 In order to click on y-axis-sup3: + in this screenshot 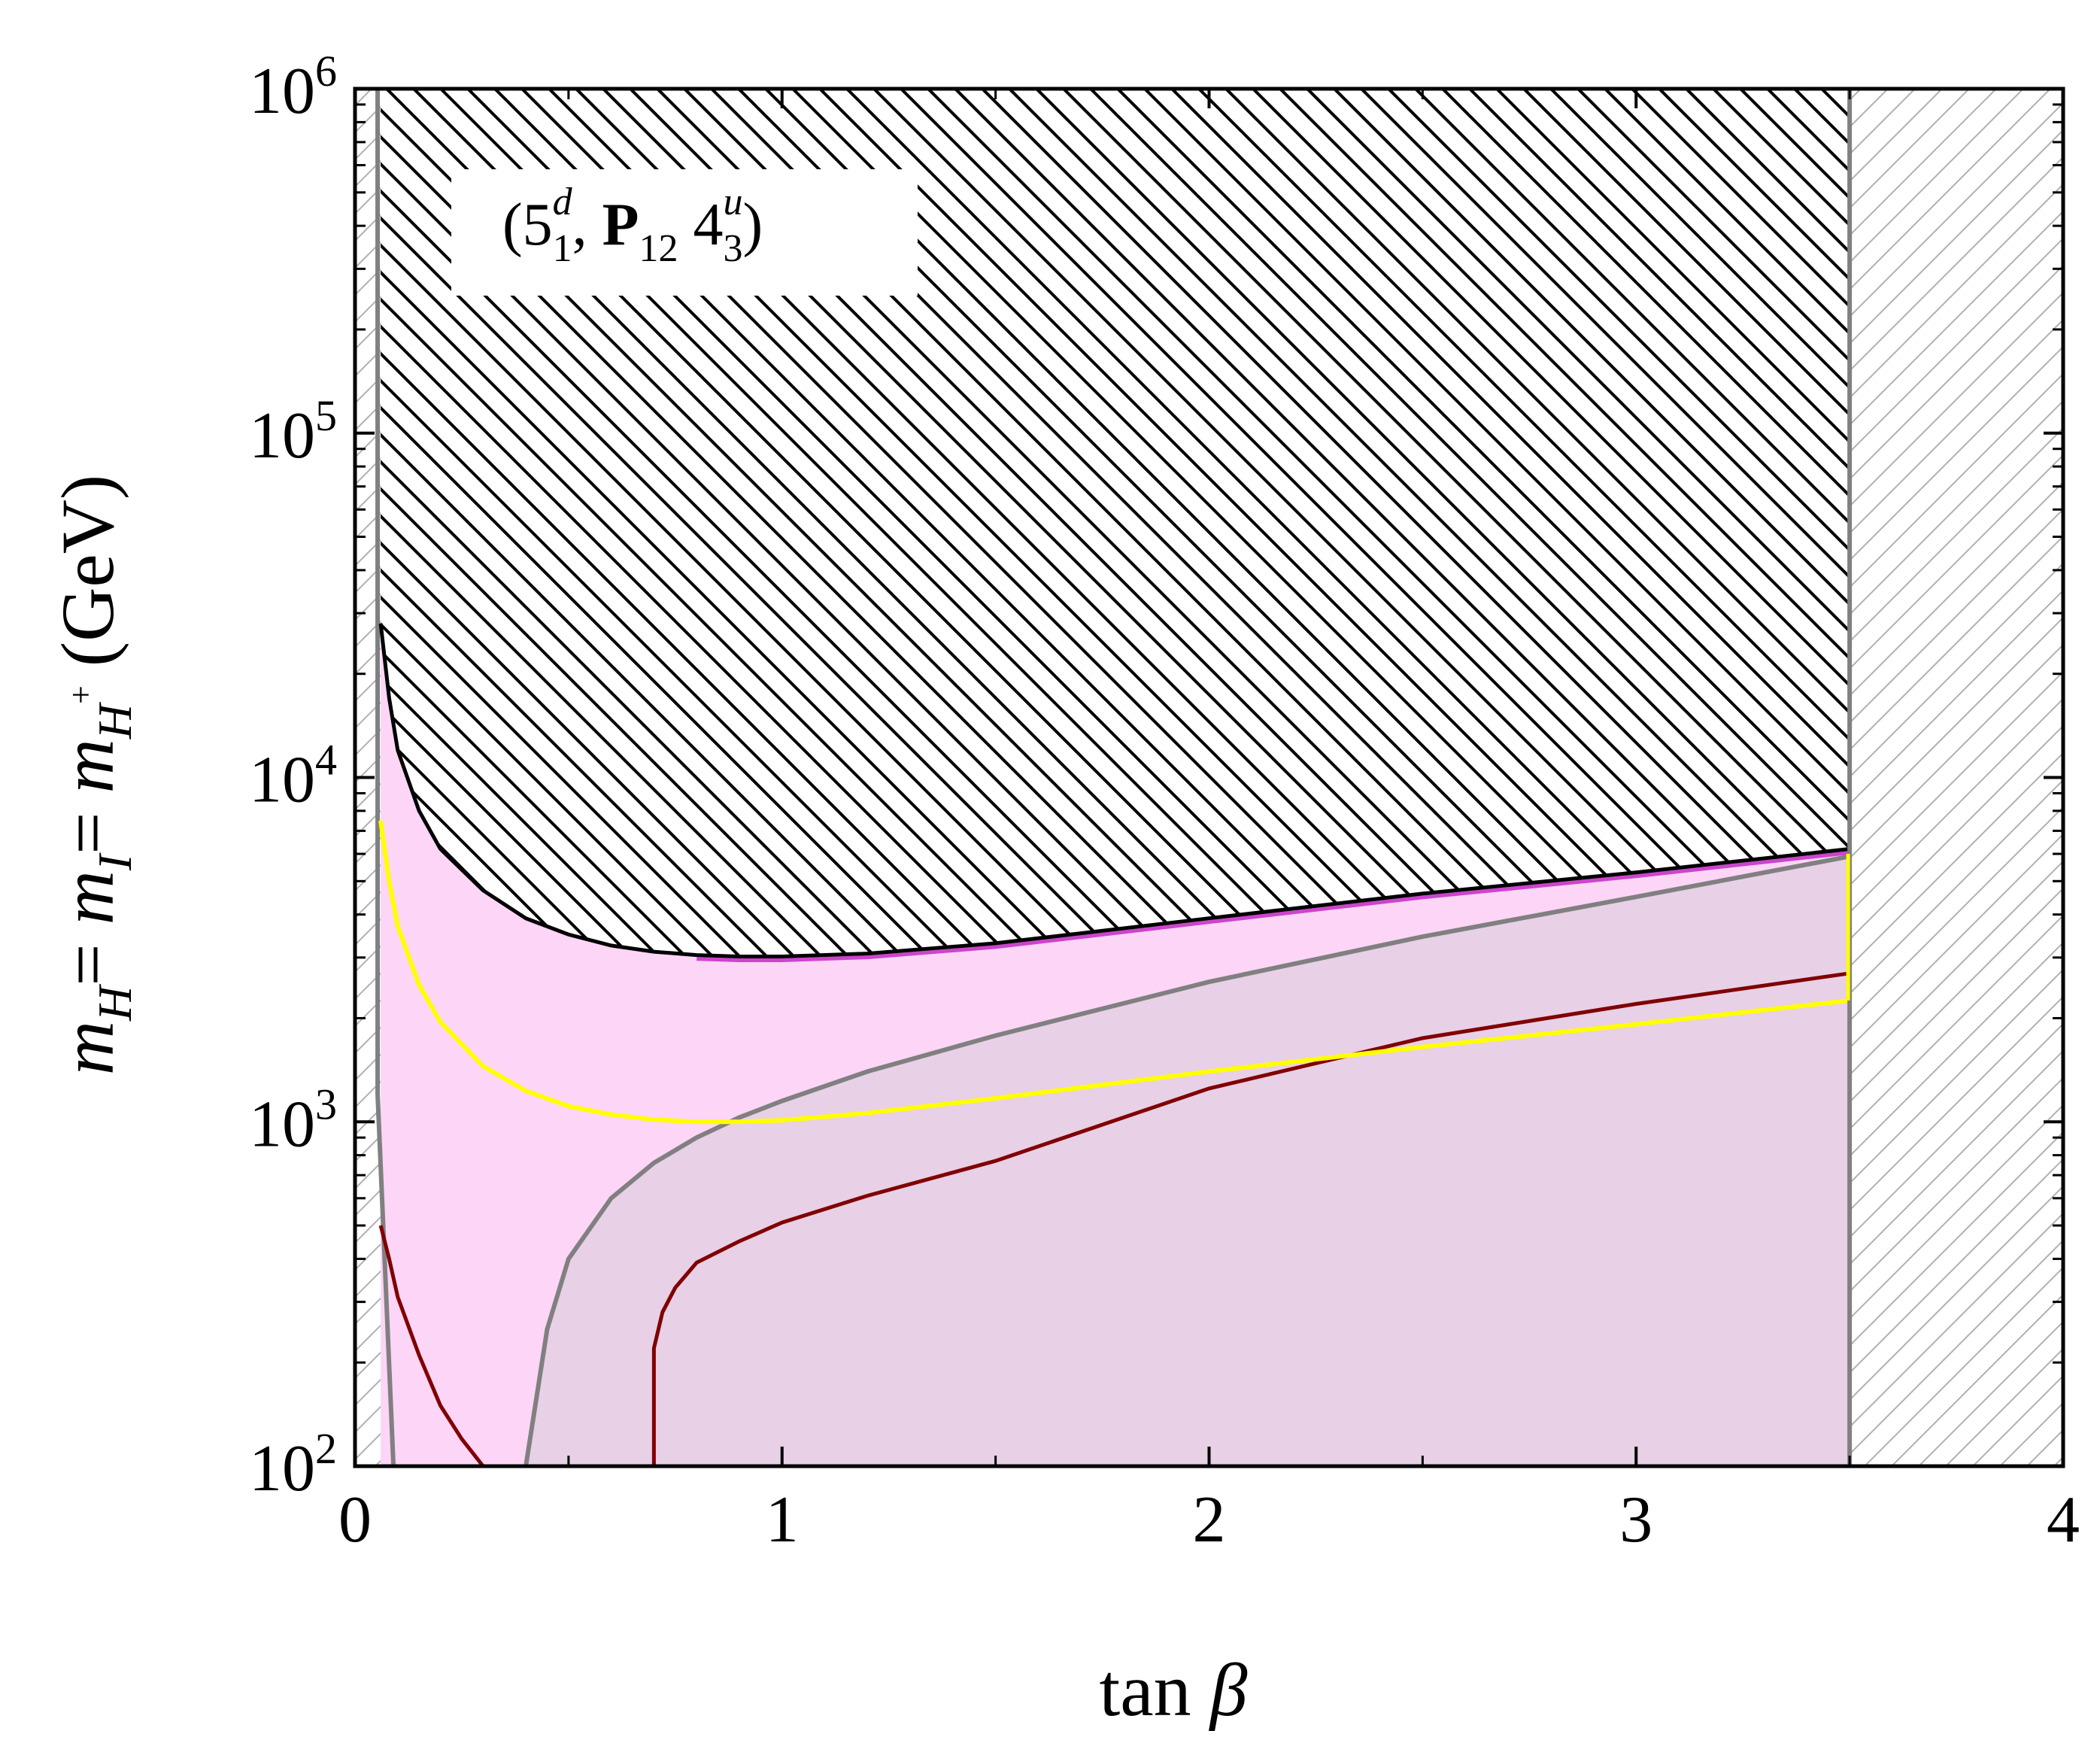, I will do `click(81, 694)`.